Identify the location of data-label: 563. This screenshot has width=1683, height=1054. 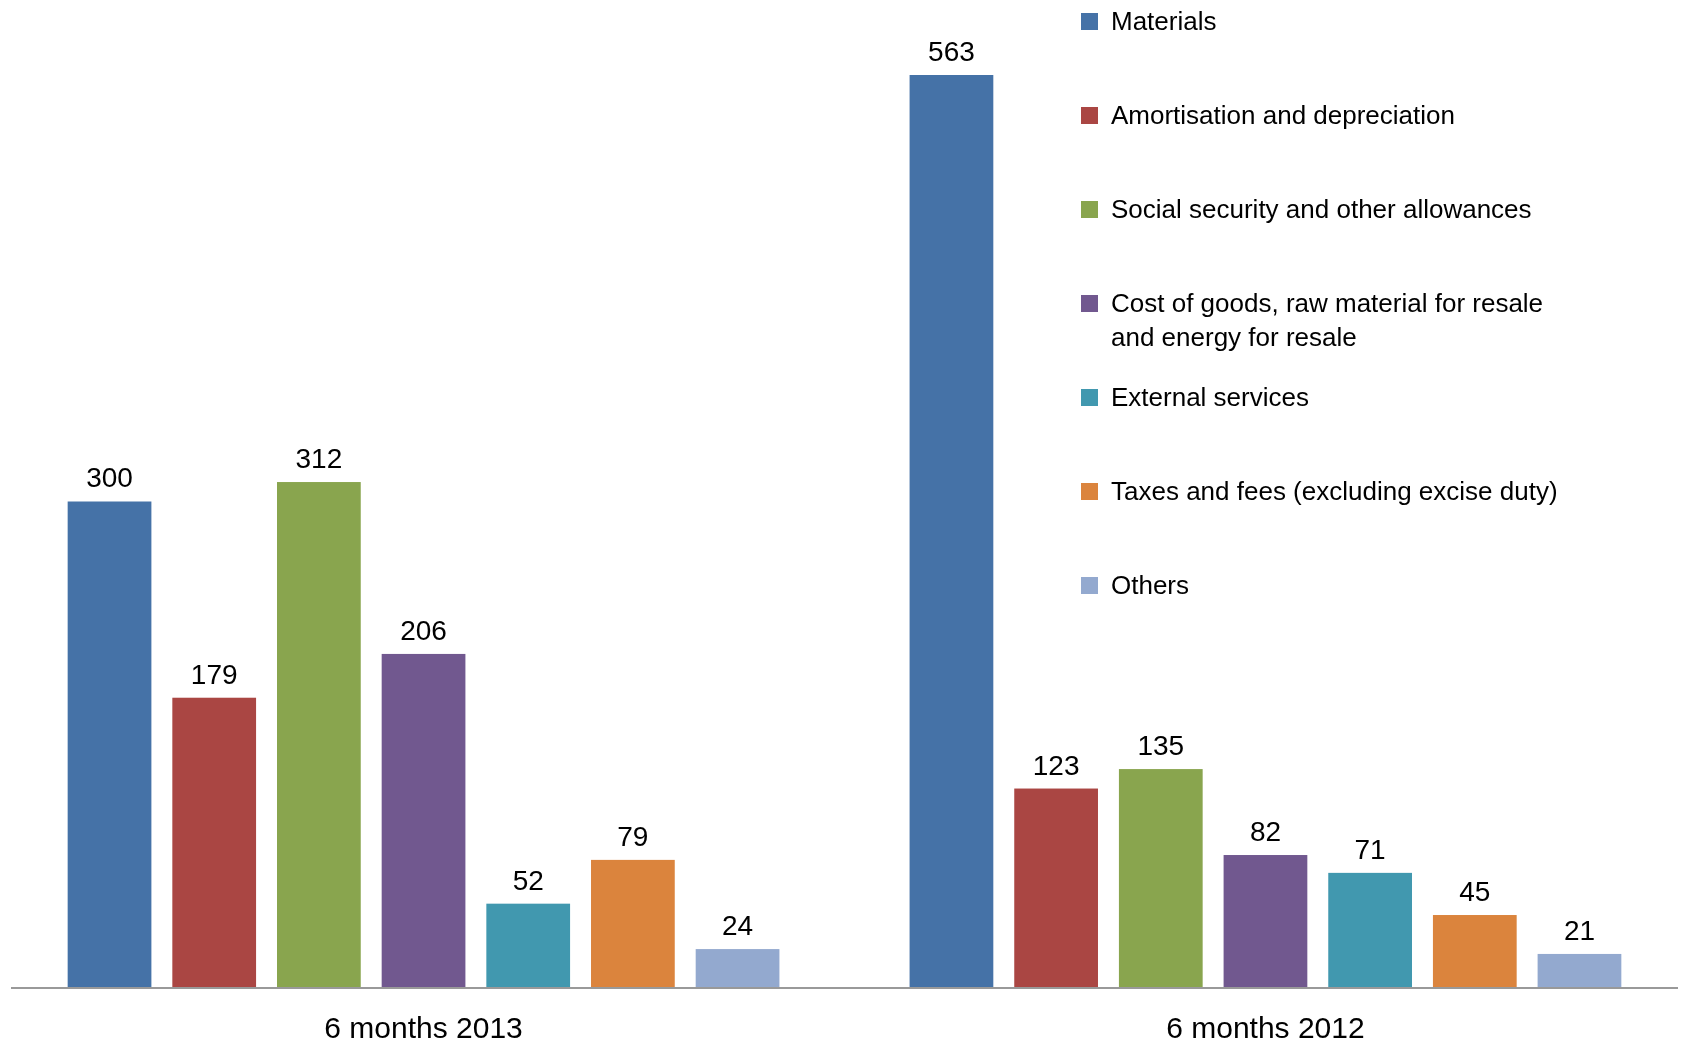
(951, 51).